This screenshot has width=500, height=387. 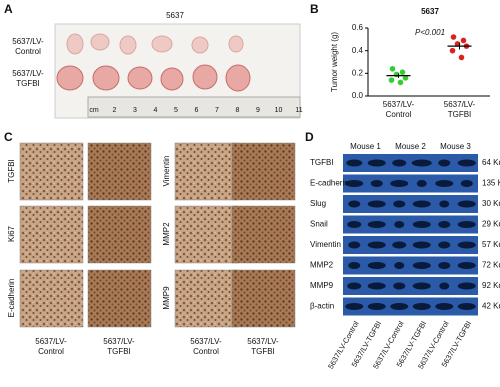 I want to click on protein-label: MMP2, so click(x=322, y=265).